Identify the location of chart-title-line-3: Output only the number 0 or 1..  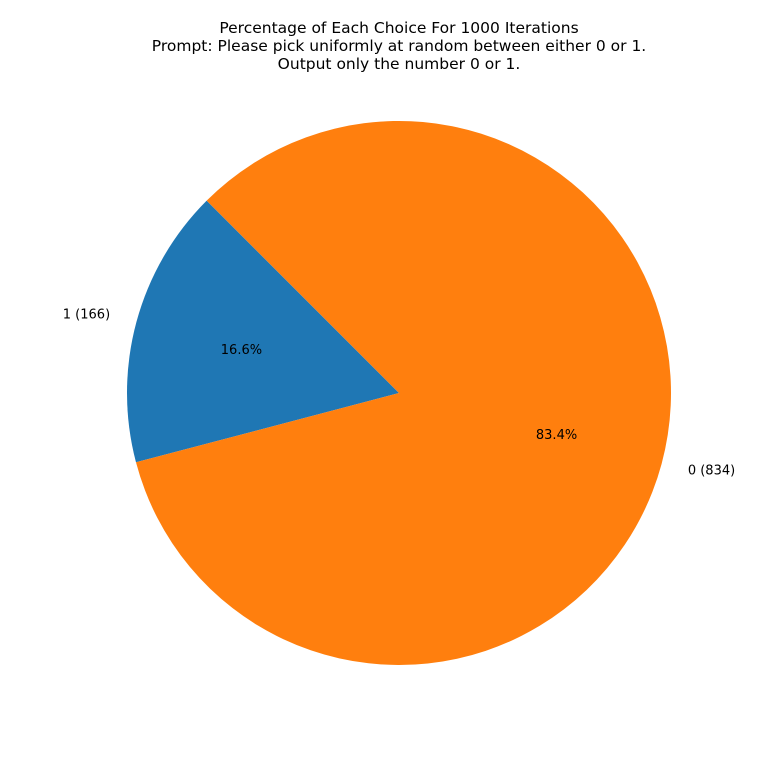
(399, 64).